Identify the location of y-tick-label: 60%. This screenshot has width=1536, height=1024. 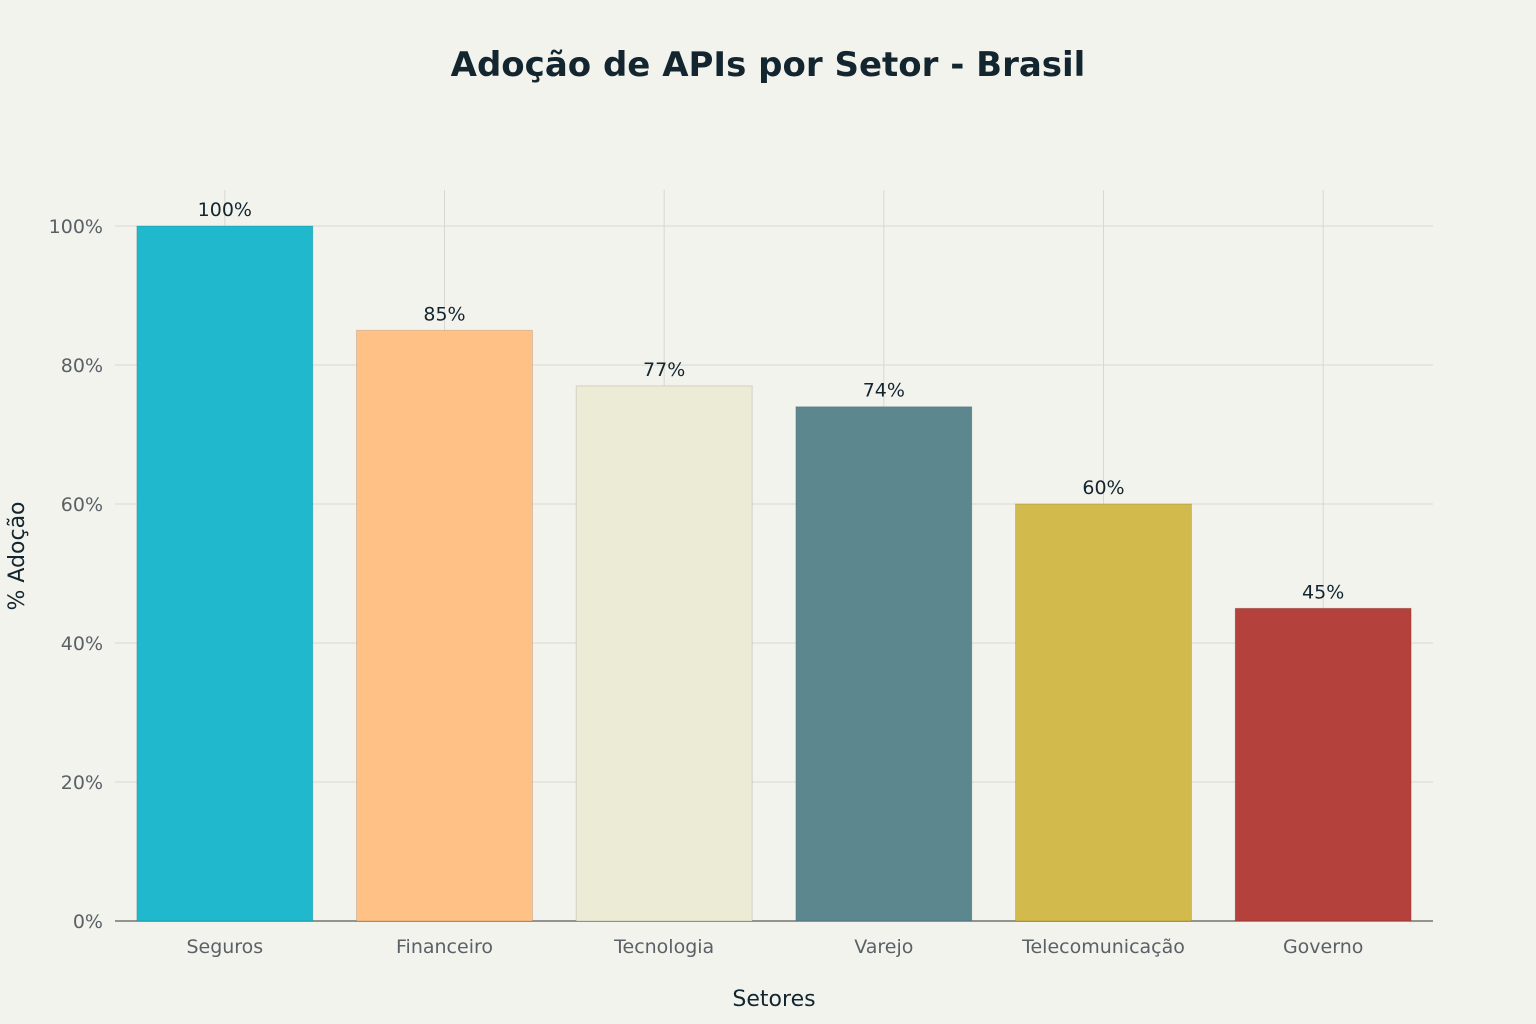
(82, 505).